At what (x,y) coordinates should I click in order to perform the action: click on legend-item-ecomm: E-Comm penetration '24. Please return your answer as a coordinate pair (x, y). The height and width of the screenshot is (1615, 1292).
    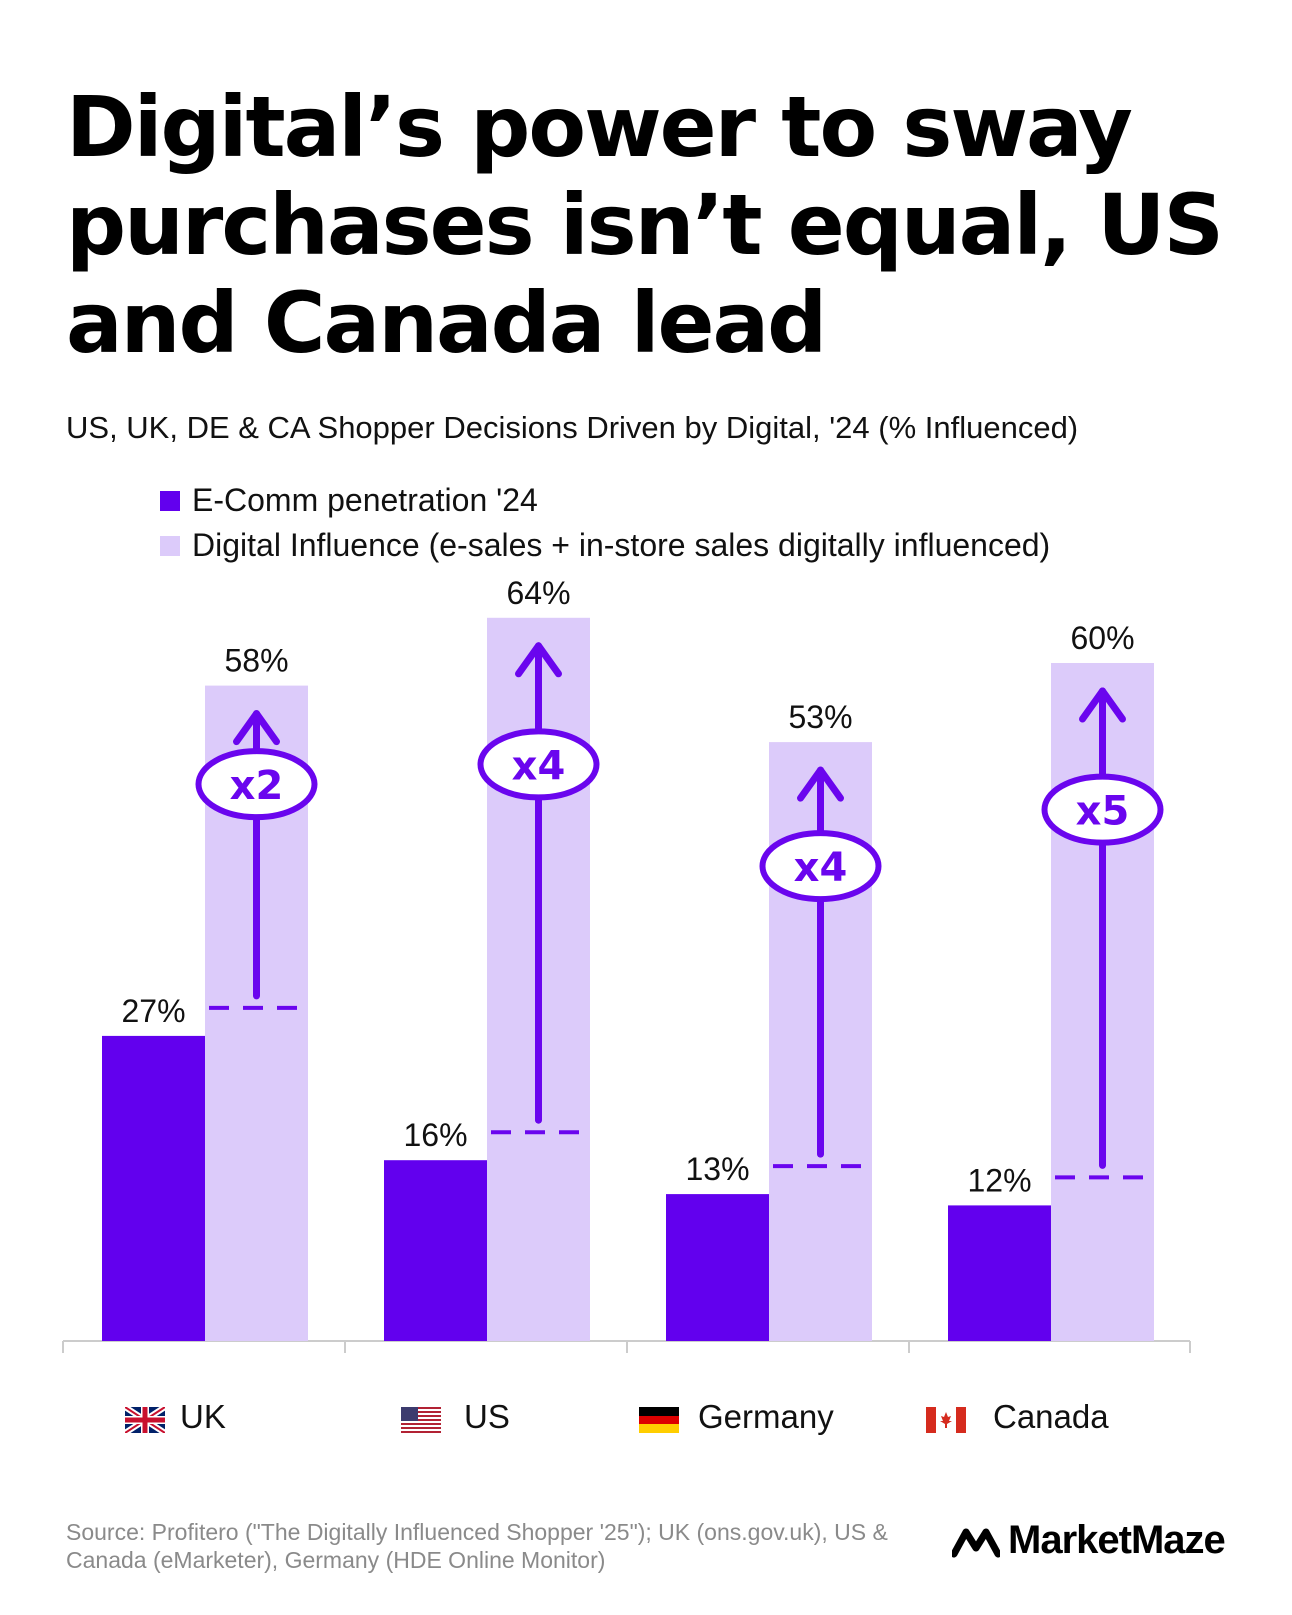
    Looking at the image, I should click on (605, 500).